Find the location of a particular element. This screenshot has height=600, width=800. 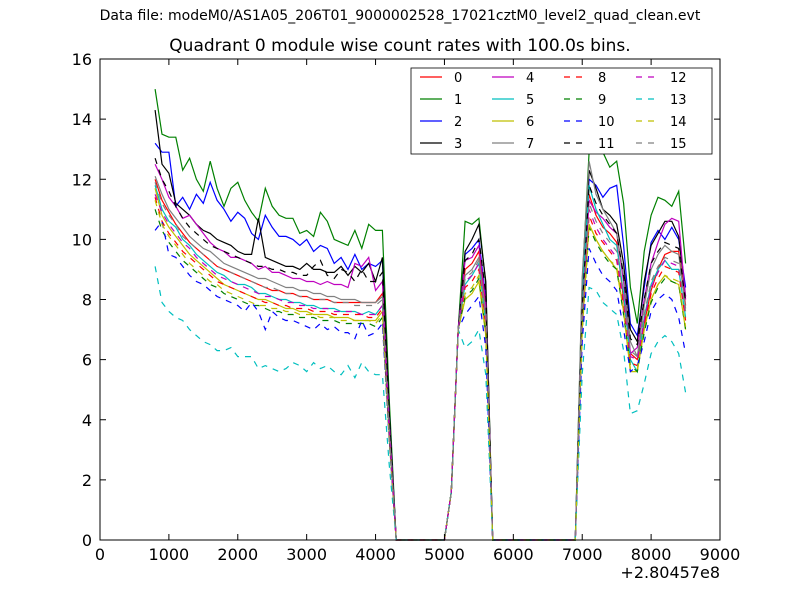

y-tick-label: 6 is located at coordinates (87, 360).